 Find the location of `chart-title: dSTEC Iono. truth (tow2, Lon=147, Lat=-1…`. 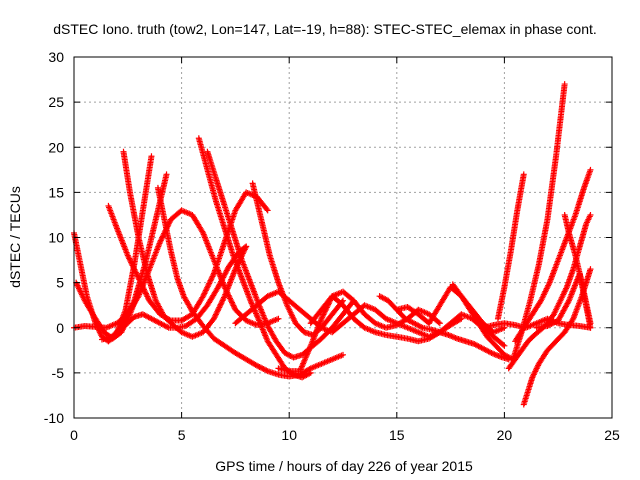

chart-title: dSTEC Iono. truth (tow2, Lon=147, Lat=-1… is located at coordinates (325, 29).